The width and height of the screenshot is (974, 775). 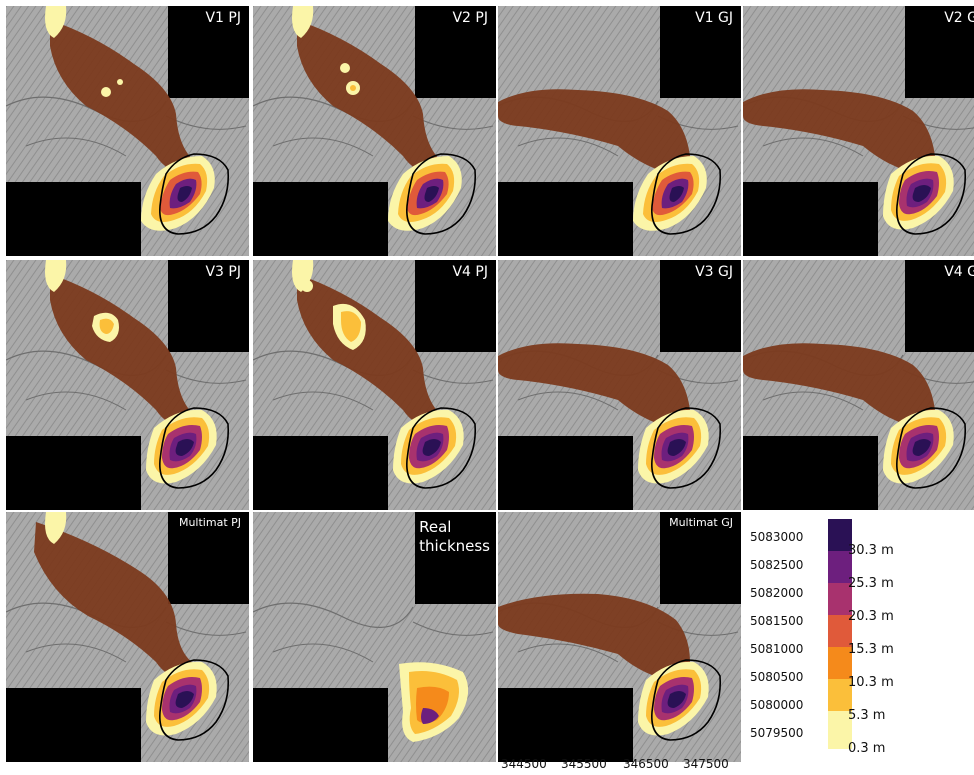 I want to click on legend-label: 25.3 m, so click(x=871, y=583).